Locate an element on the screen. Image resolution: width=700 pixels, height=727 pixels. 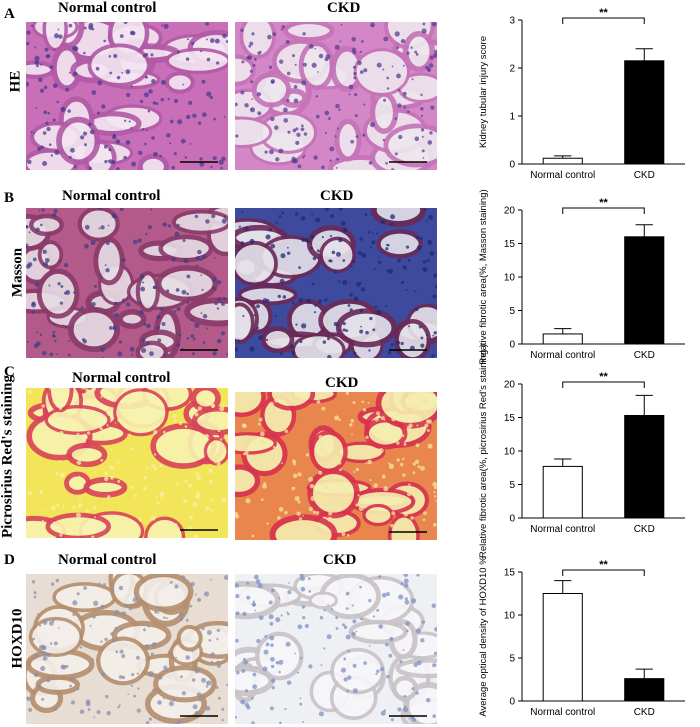
row-label-picrosirius: Picrosirius Red's staining is located at coordinates (8, 456).